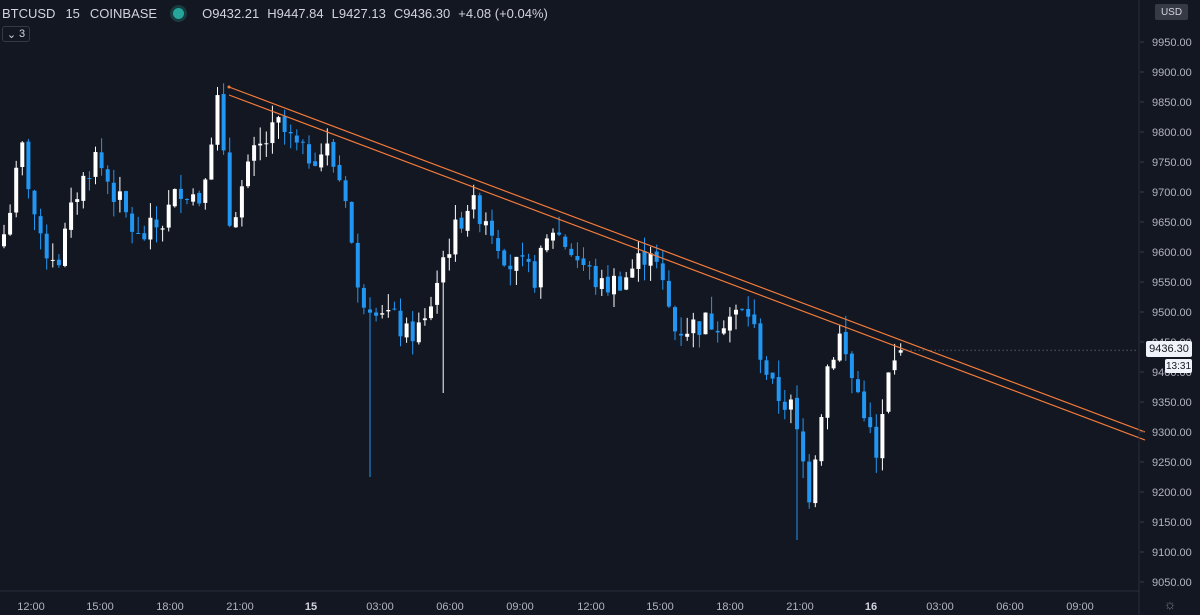 This screenshot has height=615, width=1200. Describe the element at coordinates (1171, 12) in the screenshot. I see `currency-badge: USD` at that location.